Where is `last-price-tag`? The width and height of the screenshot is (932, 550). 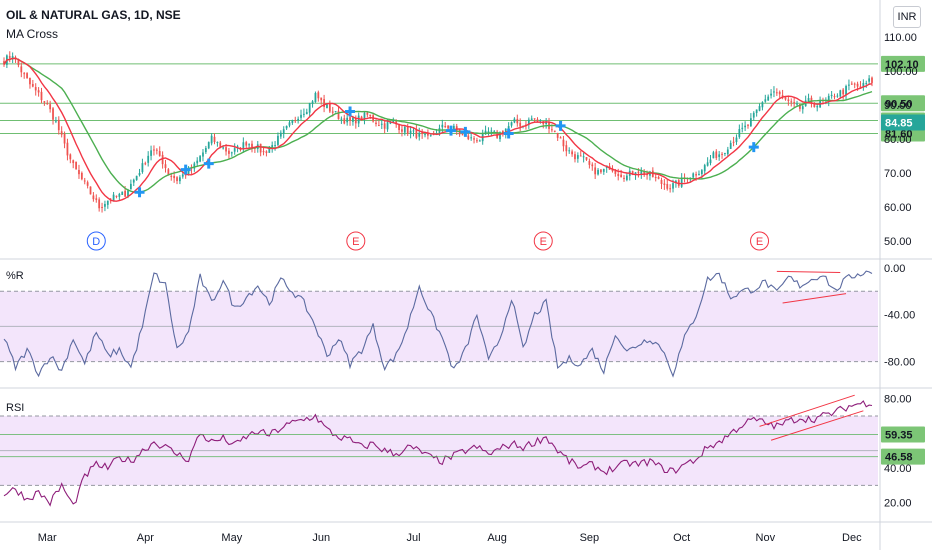 last-price-tag is located at coordinates (903, 122).